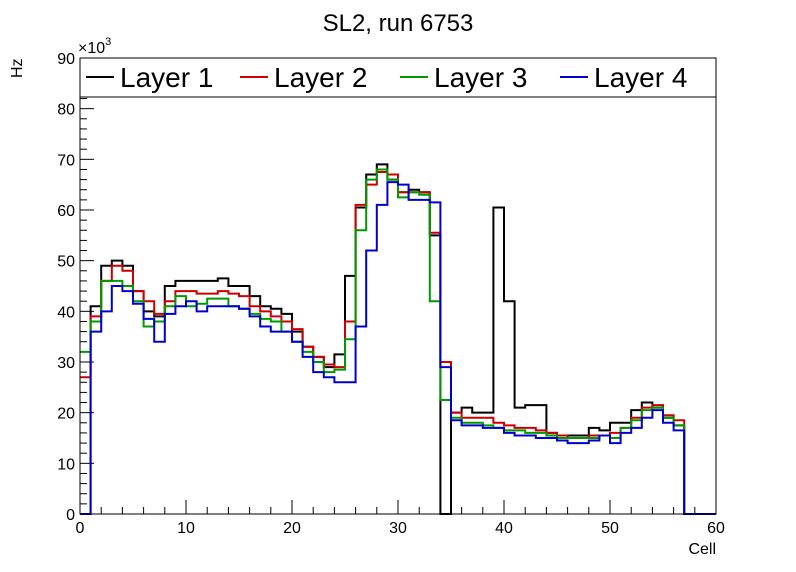 The image size is (796, 572). I want to click on x-tick-label: 0, so click(80, 528).